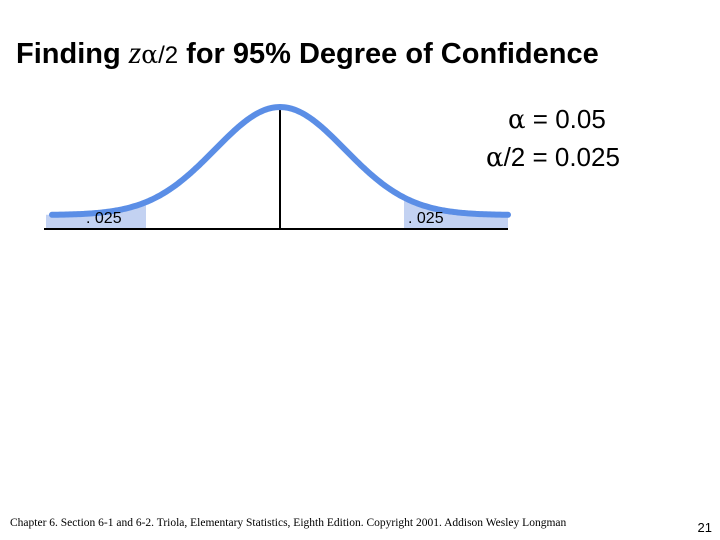 The height and width of the screenshot is (540, 720). I want to click on alpha-value-text: α = 0.05, so click(557, 119).